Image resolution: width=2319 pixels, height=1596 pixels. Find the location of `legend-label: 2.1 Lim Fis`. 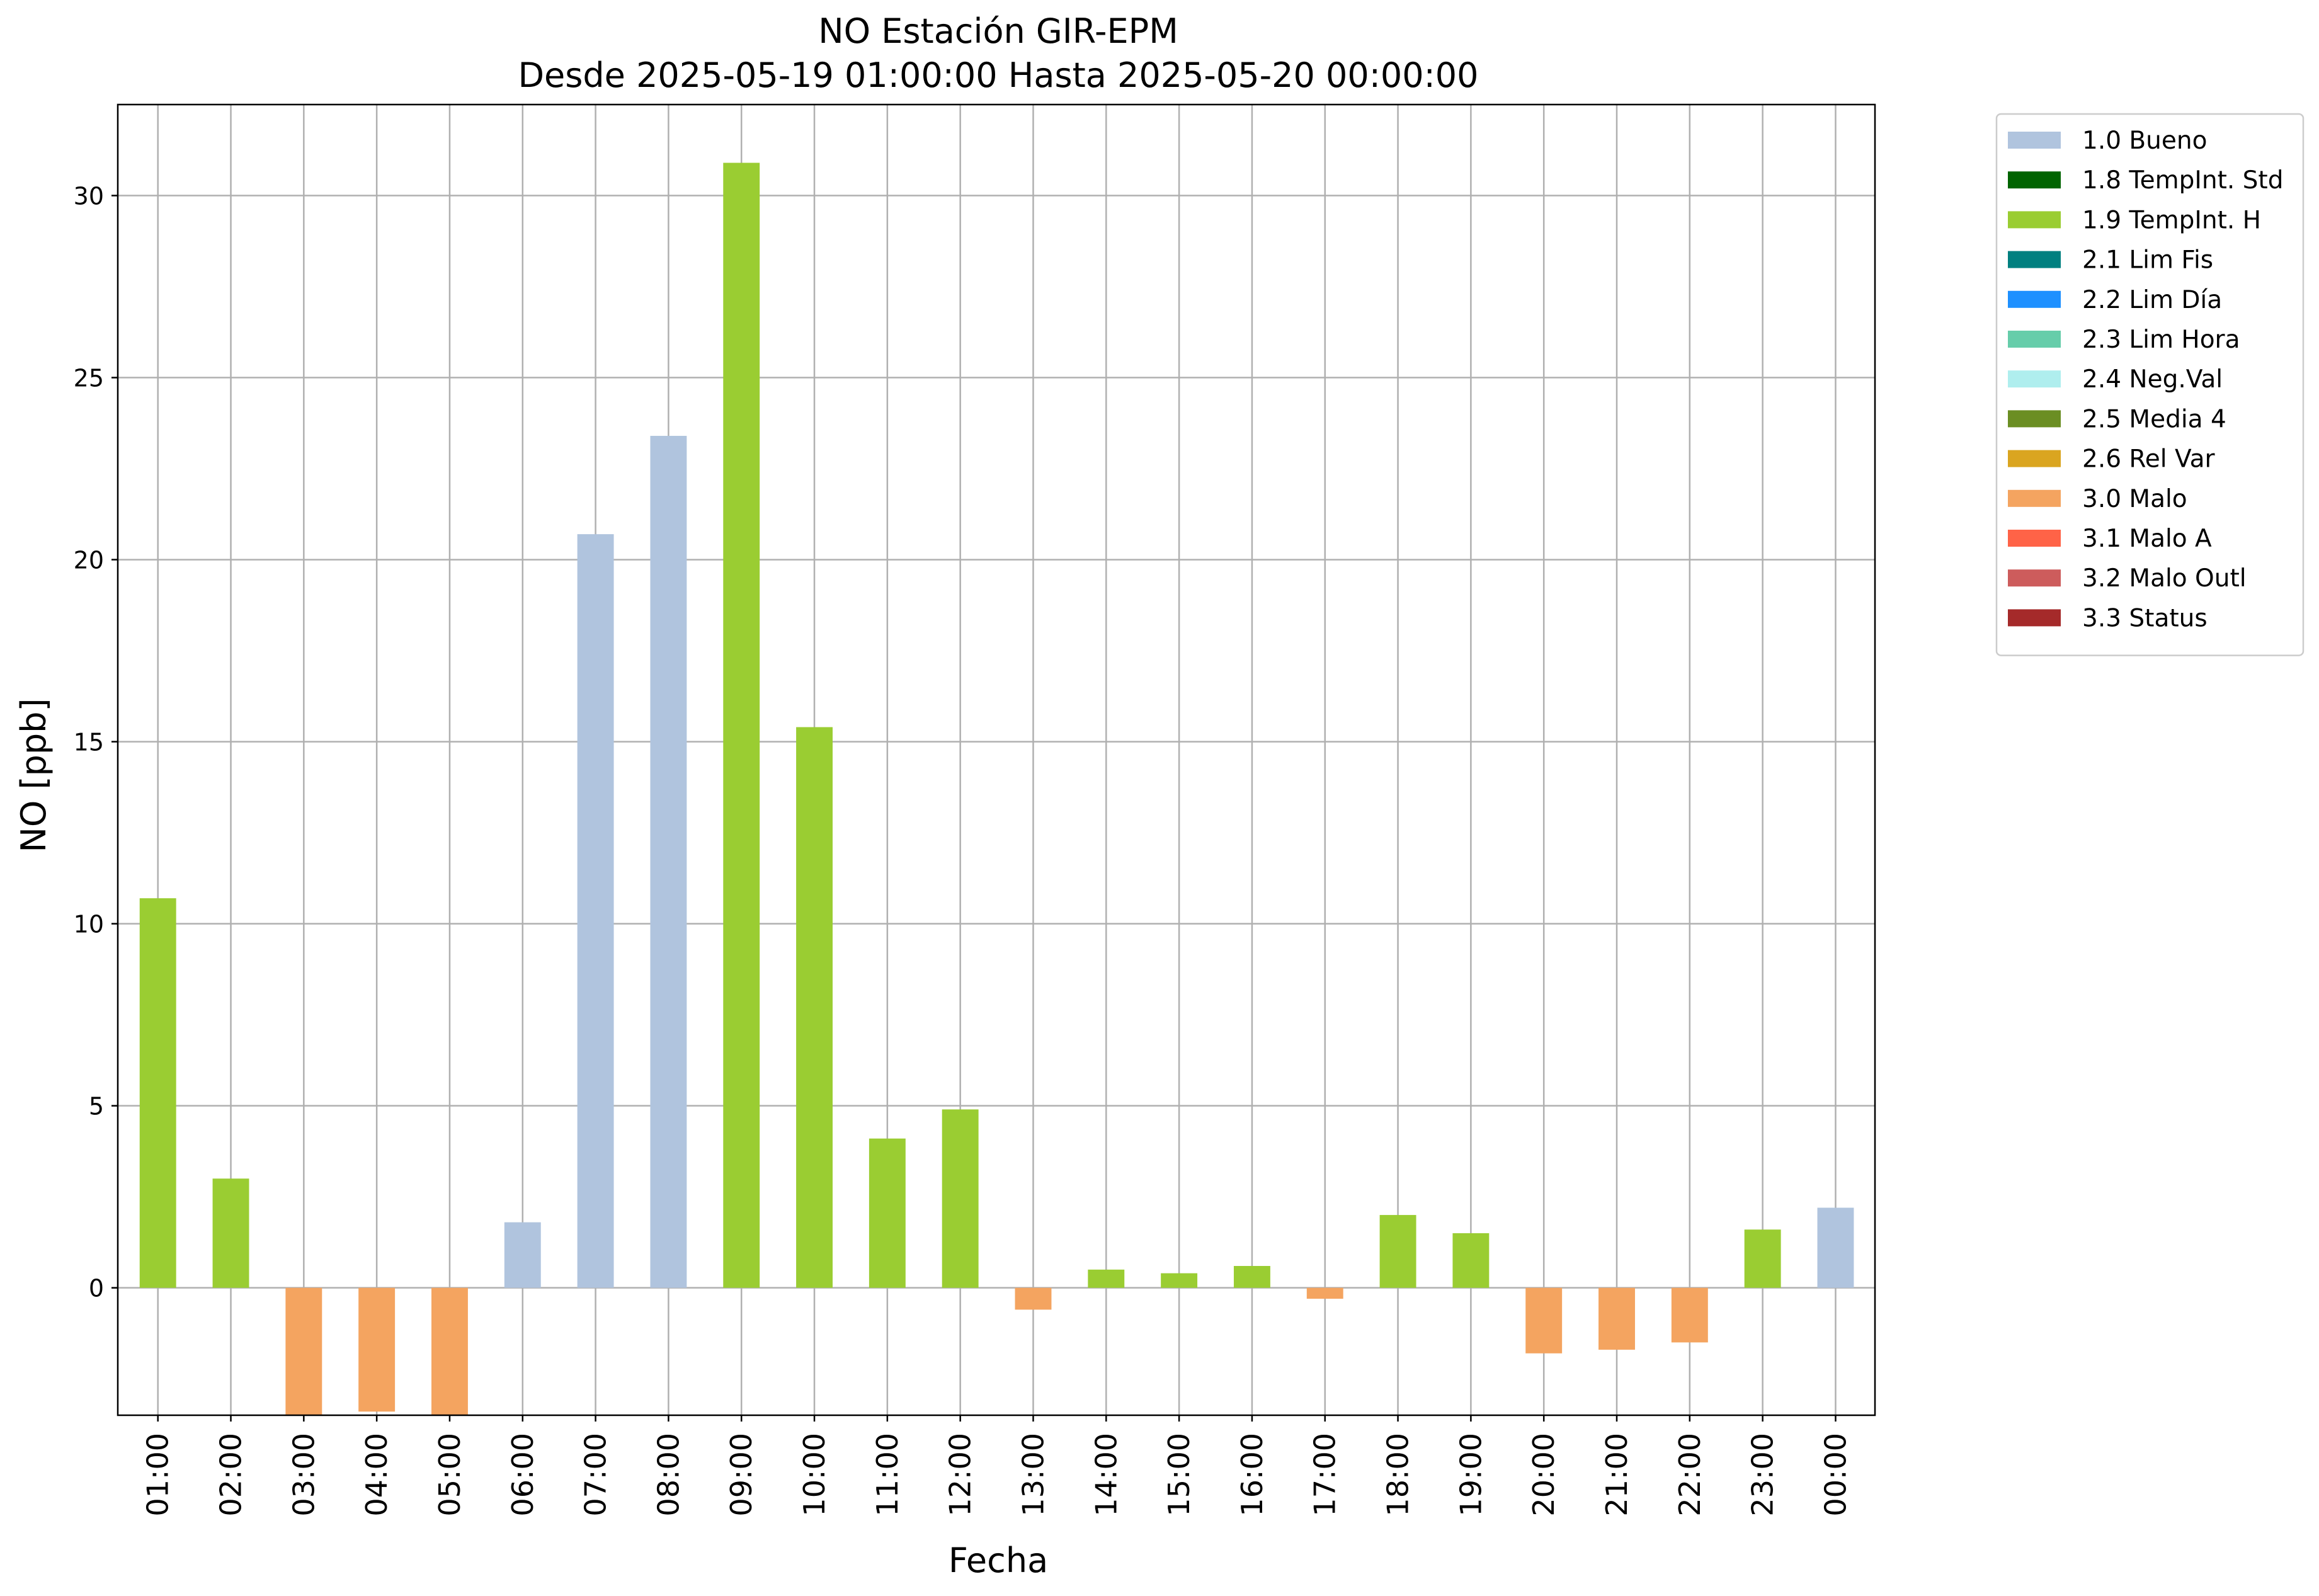

legend-label: 2.1 Lim Fis is located at coordinates (2147, 260).